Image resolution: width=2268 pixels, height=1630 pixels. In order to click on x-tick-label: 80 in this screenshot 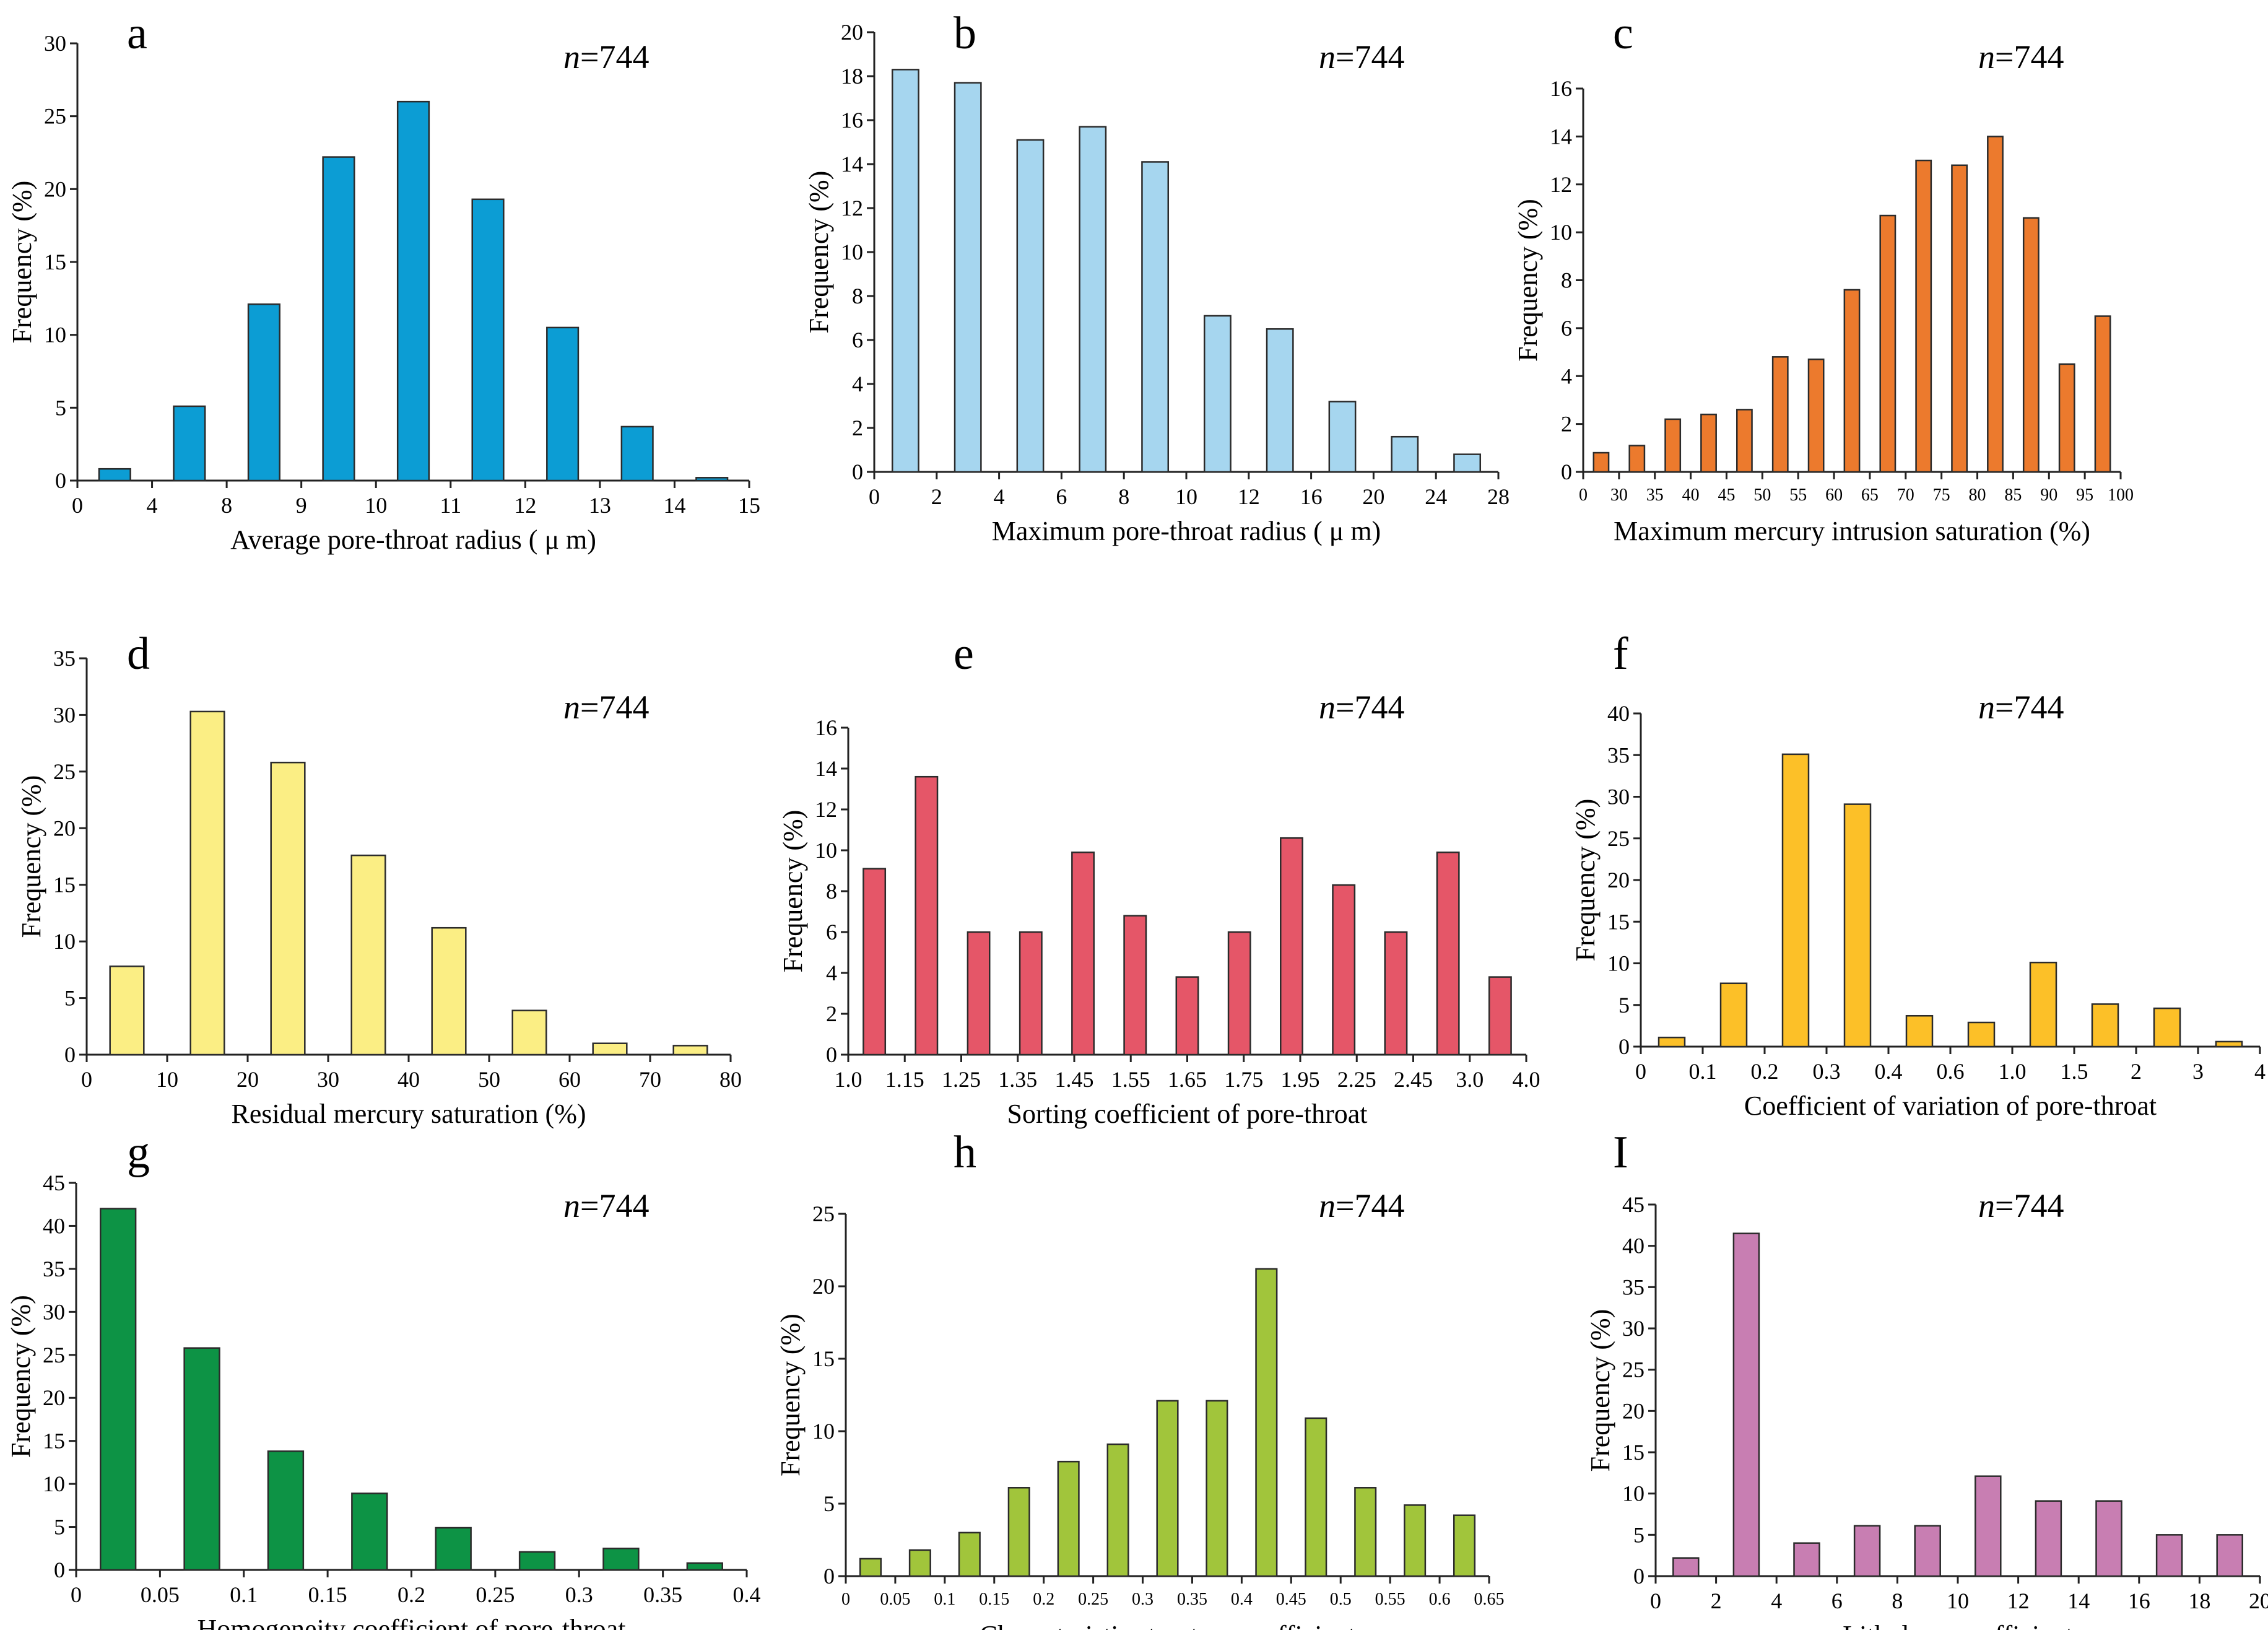, I will do `click(730, 1079)`.